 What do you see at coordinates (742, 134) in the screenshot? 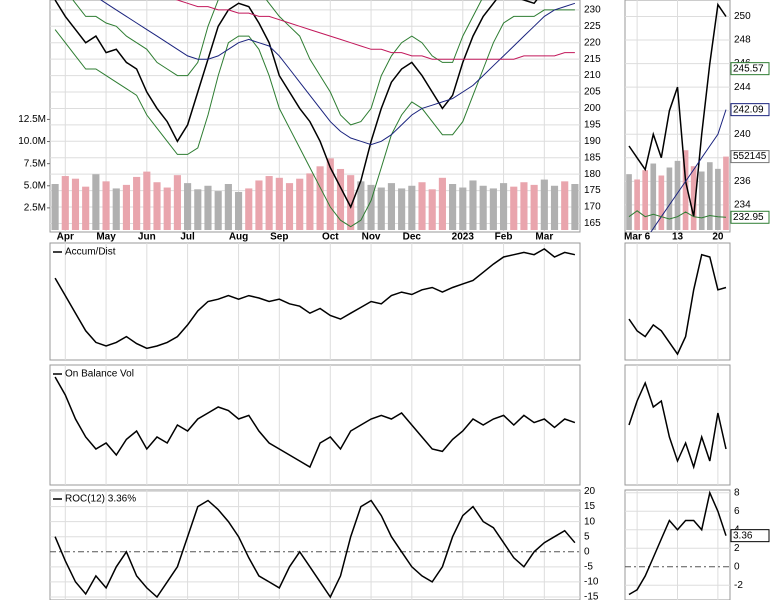
I see `y-tick-label: 240` at bounding box center [742, 134].